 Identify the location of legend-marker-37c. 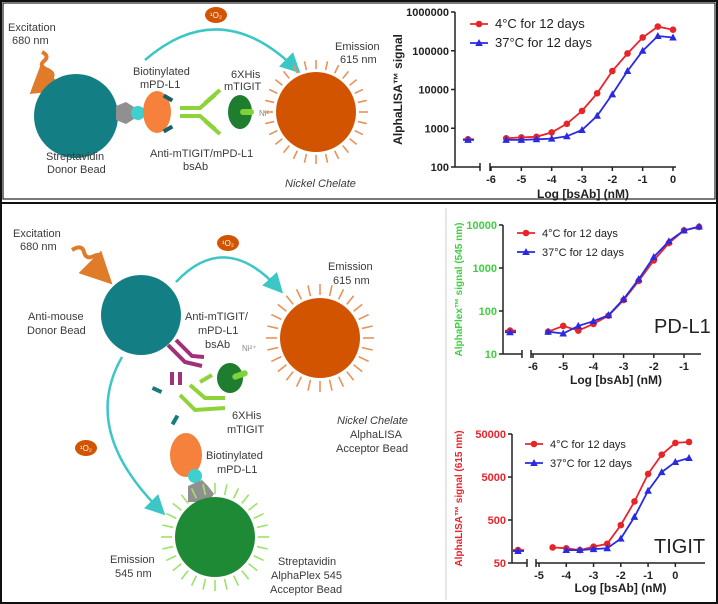
(534, 462).